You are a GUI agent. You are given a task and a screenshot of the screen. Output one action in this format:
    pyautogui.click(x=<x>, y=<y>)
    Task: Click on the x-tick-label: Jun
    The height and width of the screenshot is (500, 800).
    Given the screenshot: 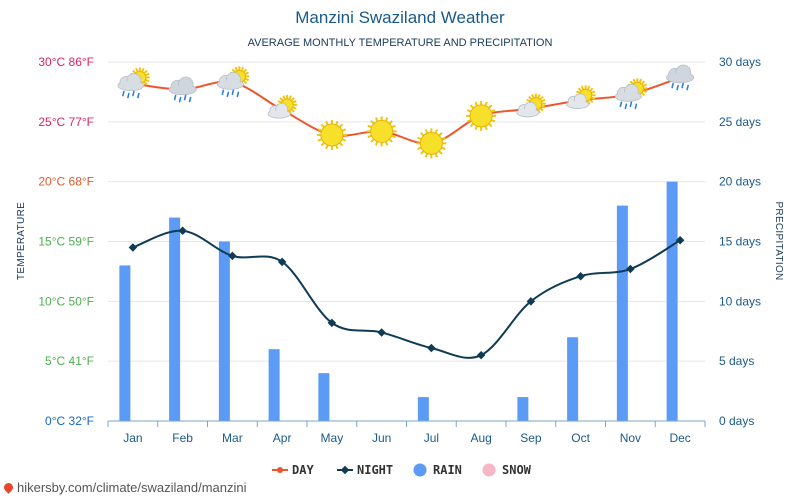 What is the action you would take?
    pyautogui.click(x=381, y=438)
    